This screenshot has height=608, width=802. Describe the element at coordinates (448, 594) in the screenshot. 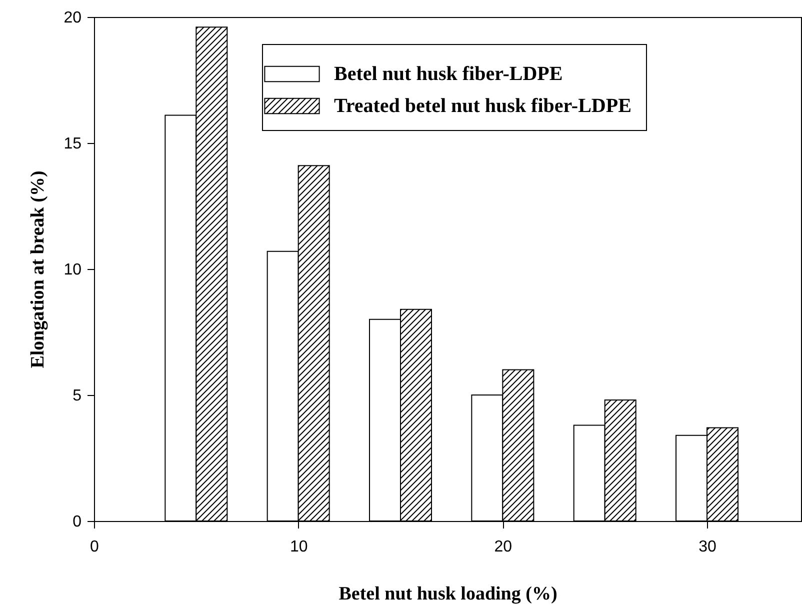

I see `x-axis-title: Betel nut husk loading (%)` at that location.